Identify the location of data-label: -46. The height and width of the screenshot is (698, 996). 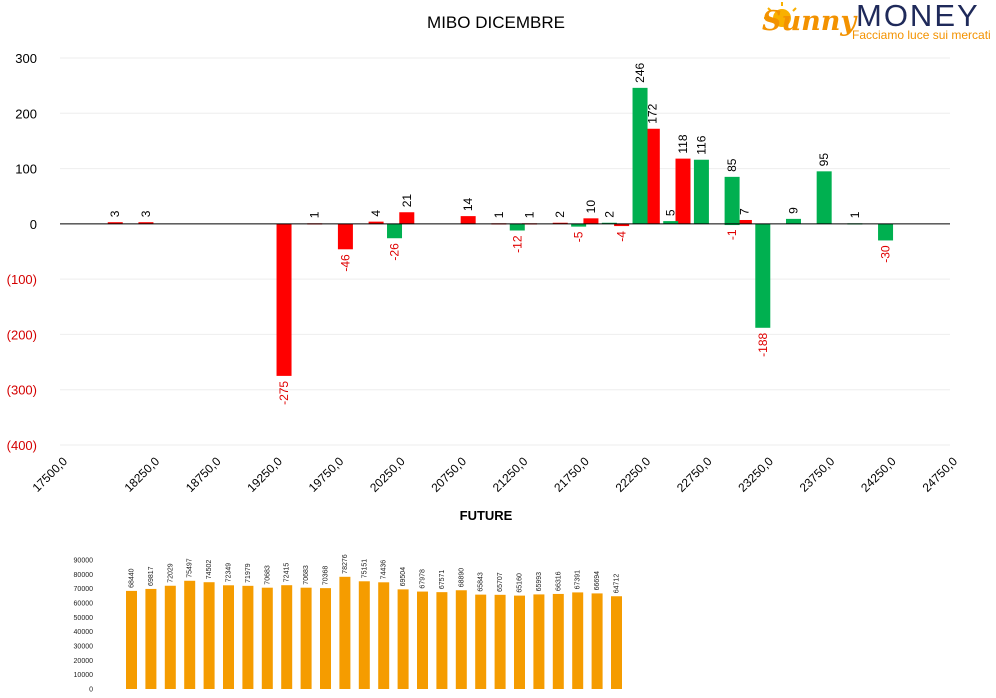
(345, 263).